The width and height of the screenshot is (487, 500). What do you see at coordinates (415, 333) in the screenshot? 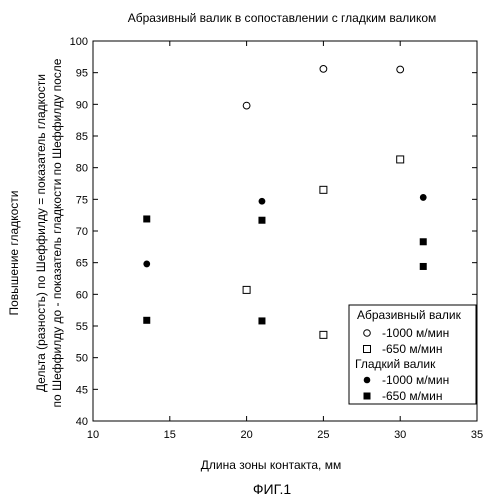
I see `legend-item-abrasive-1000: -1000 м/мин` at bounding box center [415, 333].